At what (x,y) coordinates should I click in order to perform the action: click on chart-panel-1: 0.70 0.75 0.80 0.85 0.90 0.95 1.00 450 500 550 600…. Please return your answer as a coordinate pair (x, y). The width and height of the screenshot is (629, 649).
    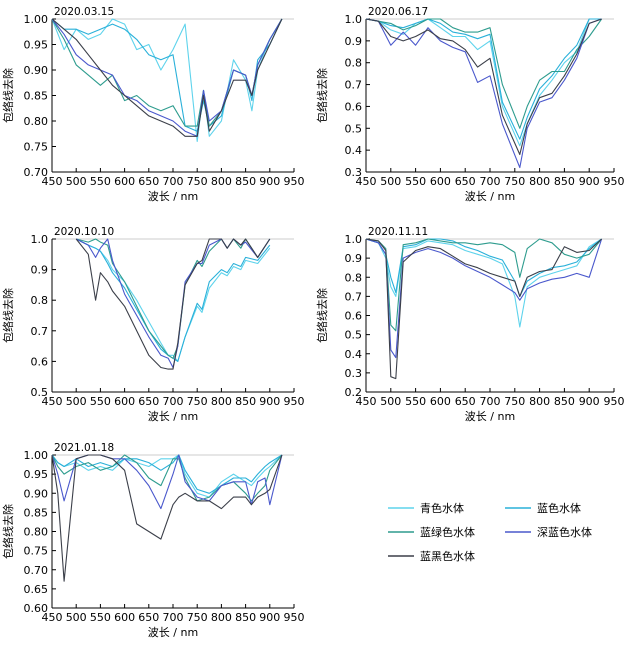
    Looking at the image, I should click on (153, 104).